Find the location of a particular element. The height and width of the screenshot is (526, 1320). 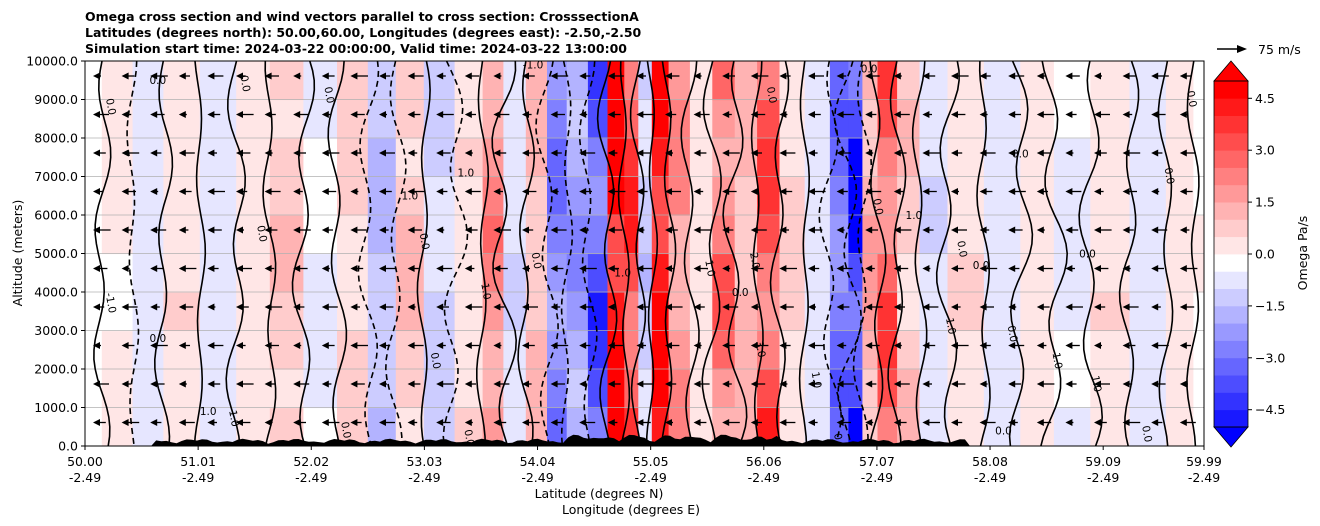

colorbar-tick-label: 3.0 is located at coordinates (1265, 150).